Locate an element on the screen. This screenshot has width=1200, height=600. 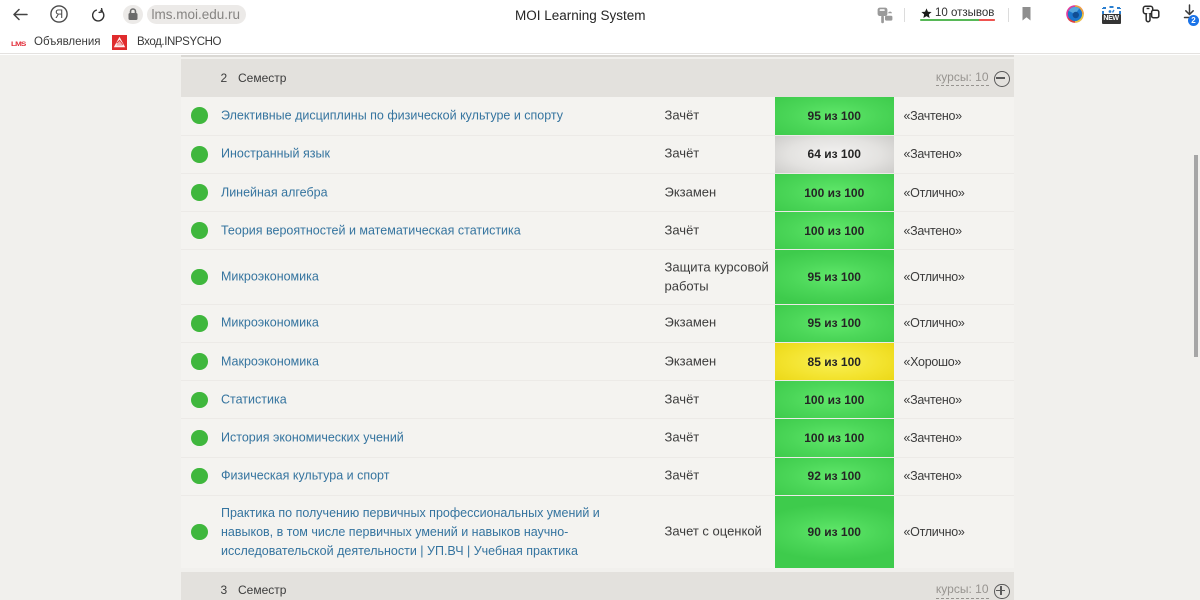
svg-text: Я is located at coordinates (59, 15).